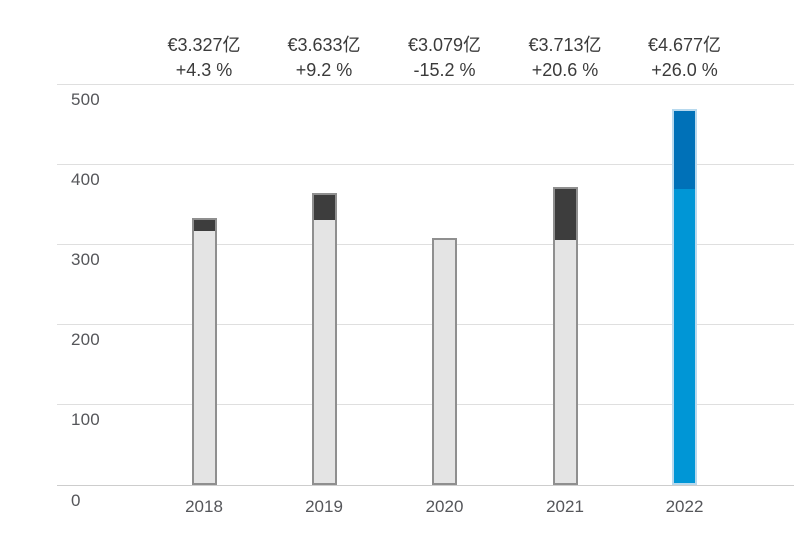  What do you see at coordinates (684, 150) in the screenshot?
I see `bar-2022-gain-segment` at bounding box center [684, 150].